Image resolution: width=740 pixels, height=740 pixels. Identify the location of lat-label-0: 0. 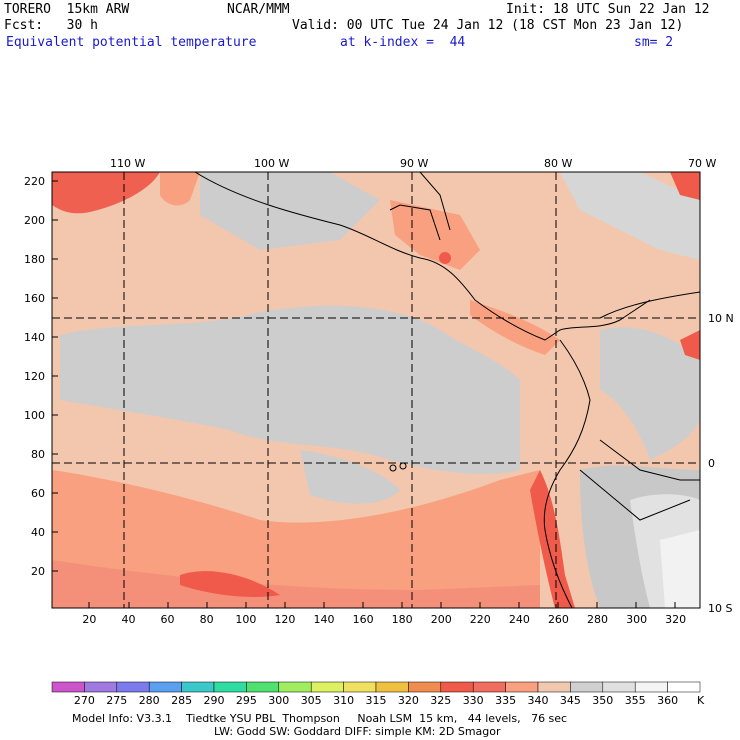
(711, 463).